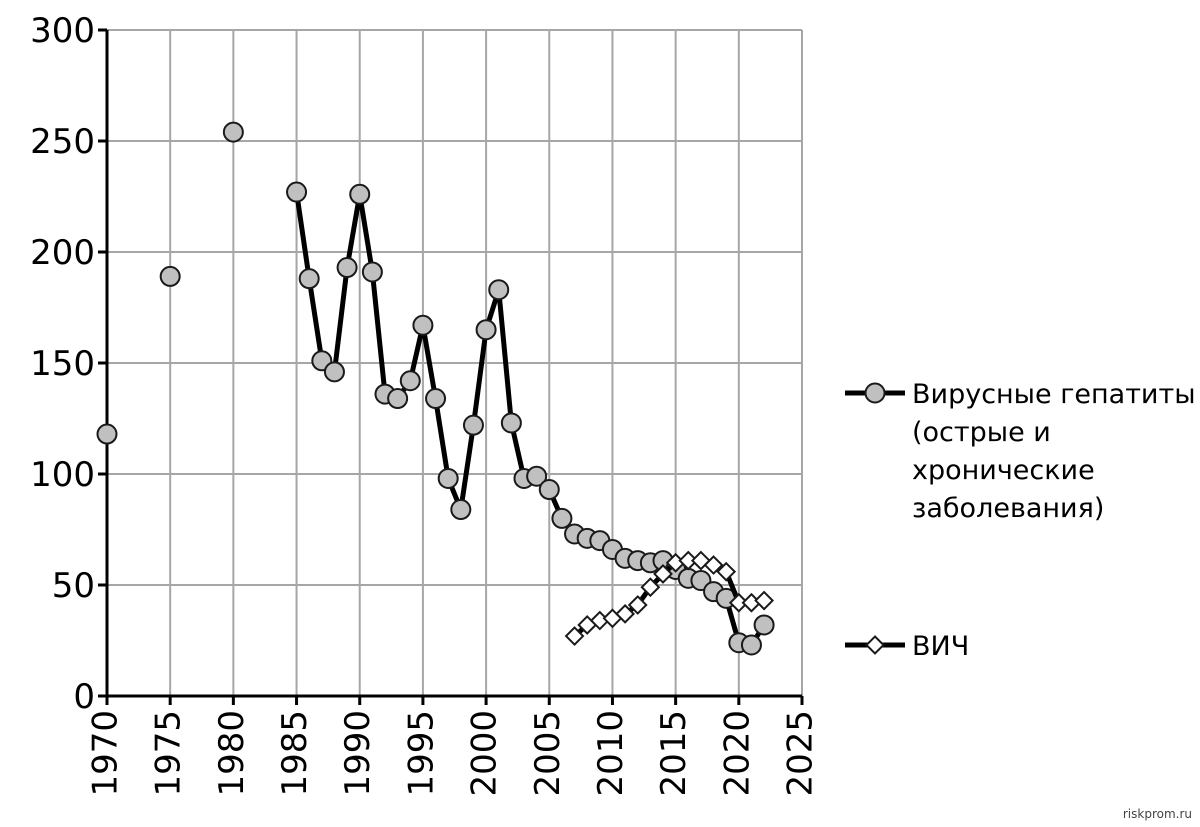 The image size is (1200, 827). What do you see at coordinates (981, 432) in the screenshot?
I see `legend-label: (острые и` at bounding box center [981, 432].